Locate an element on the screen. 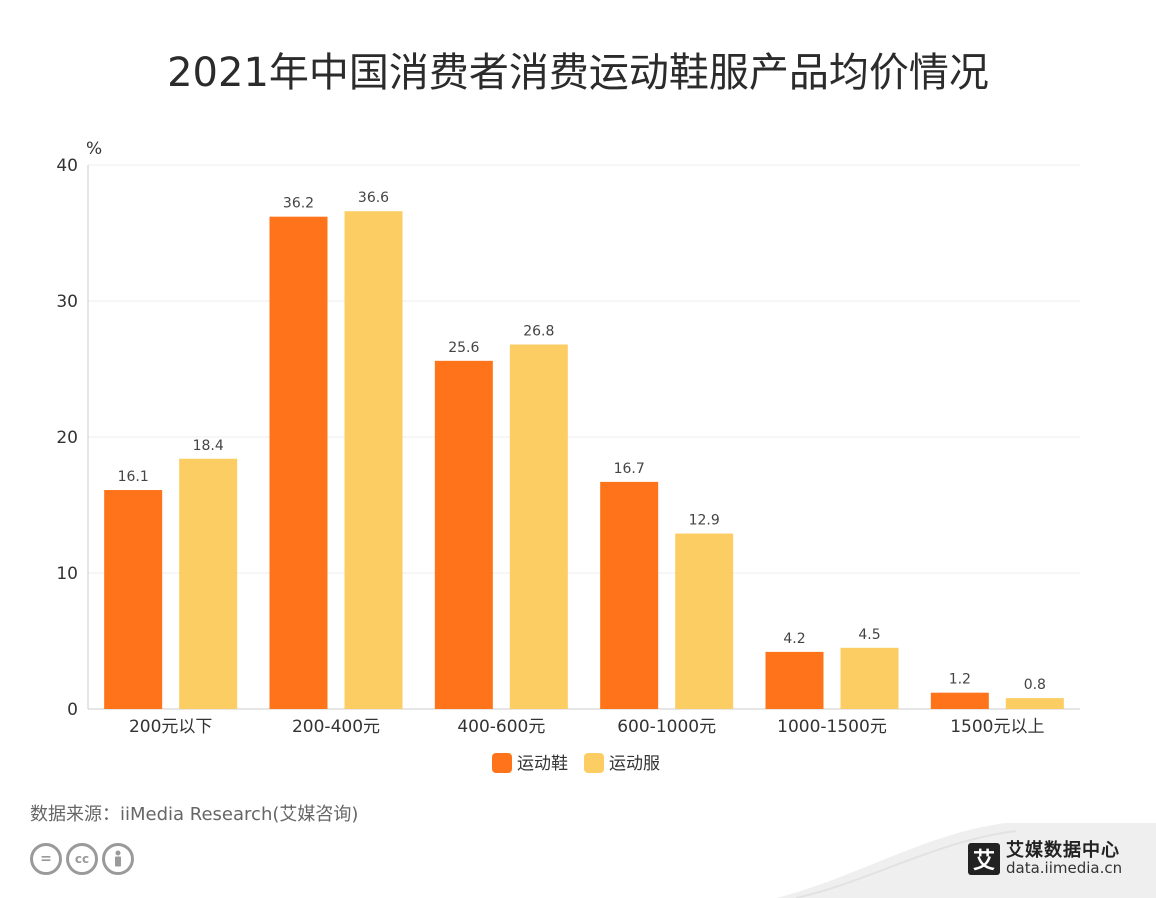 This screenshot has height=898, width=1156. brand-band-decoration is located at coordinates (966, 860).